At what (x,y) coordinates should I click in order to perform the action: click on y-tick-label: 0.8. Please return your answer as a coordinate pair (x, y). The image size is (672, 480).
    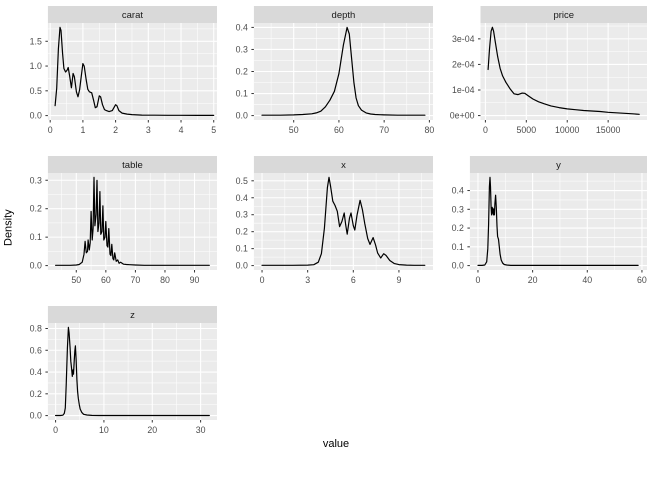
    Looking at the image, I should click on (36, 328).